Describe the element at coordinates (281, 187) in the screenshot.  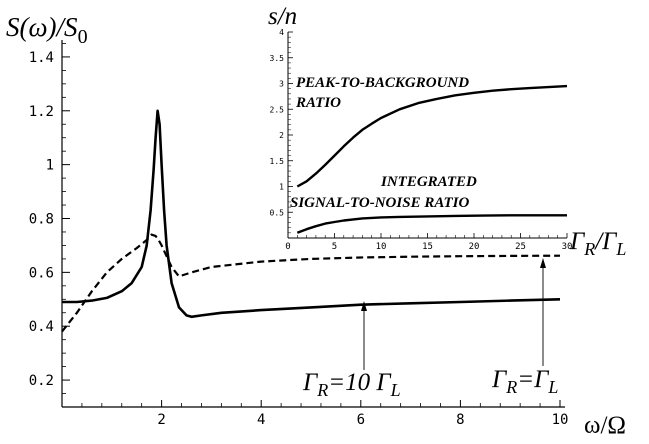
I see `inset-y-tick-label: 1` at that location.